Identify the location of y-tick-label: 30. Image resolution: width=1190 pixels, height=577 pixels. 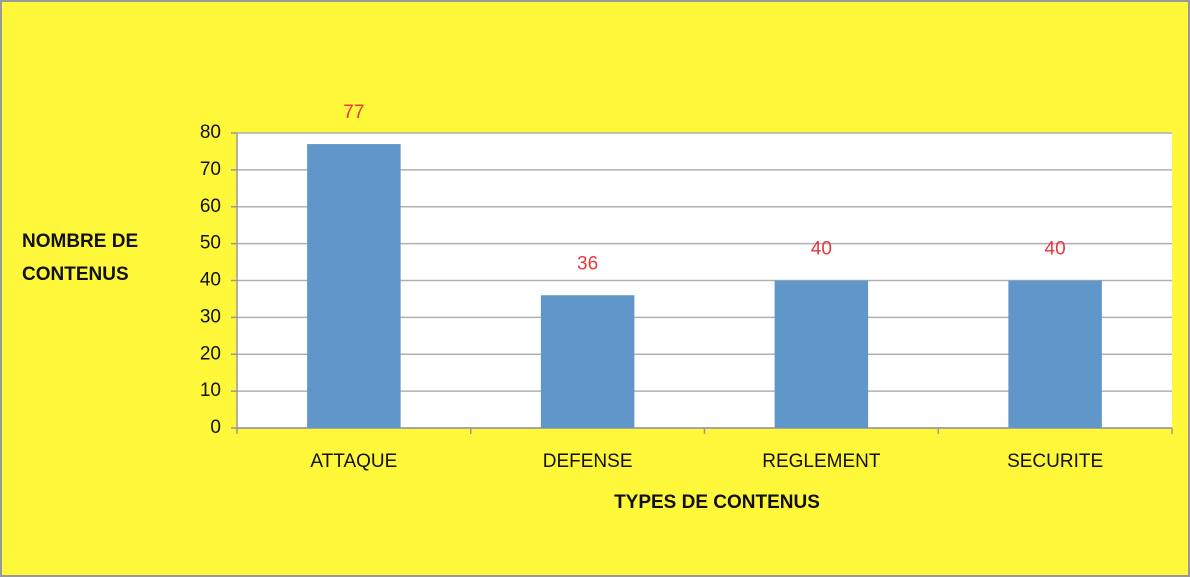
(210, 316).